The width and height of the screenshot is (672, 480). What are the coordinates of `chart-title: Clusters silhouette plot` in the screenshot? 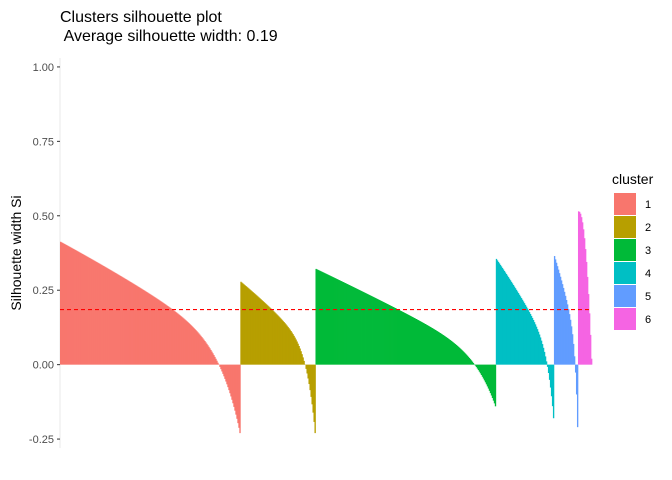 It's located at (141, 17).